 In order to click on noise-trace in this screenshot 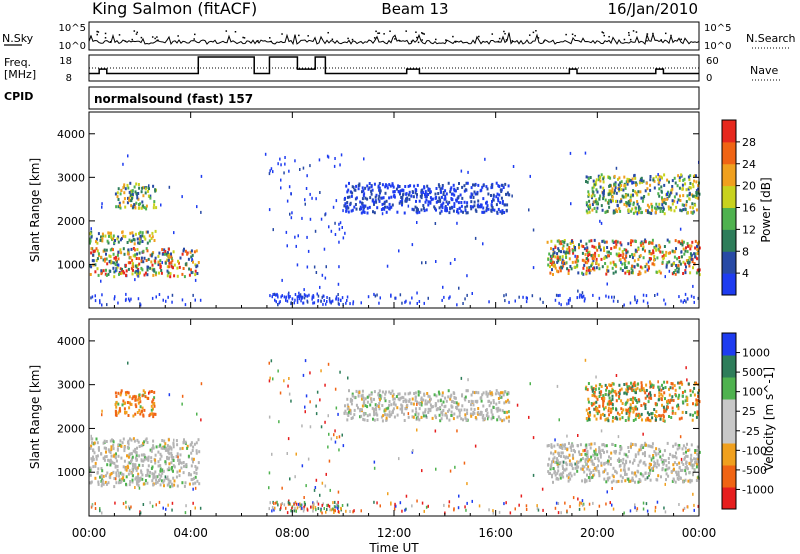, I will do `click(394, 38)`.